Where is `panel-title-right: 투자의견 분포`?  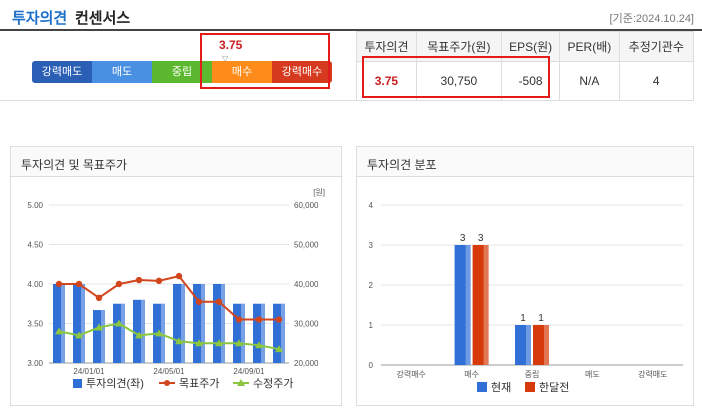 panel-title-right: 투자의견 분포 is located at coordinates (525, 162).